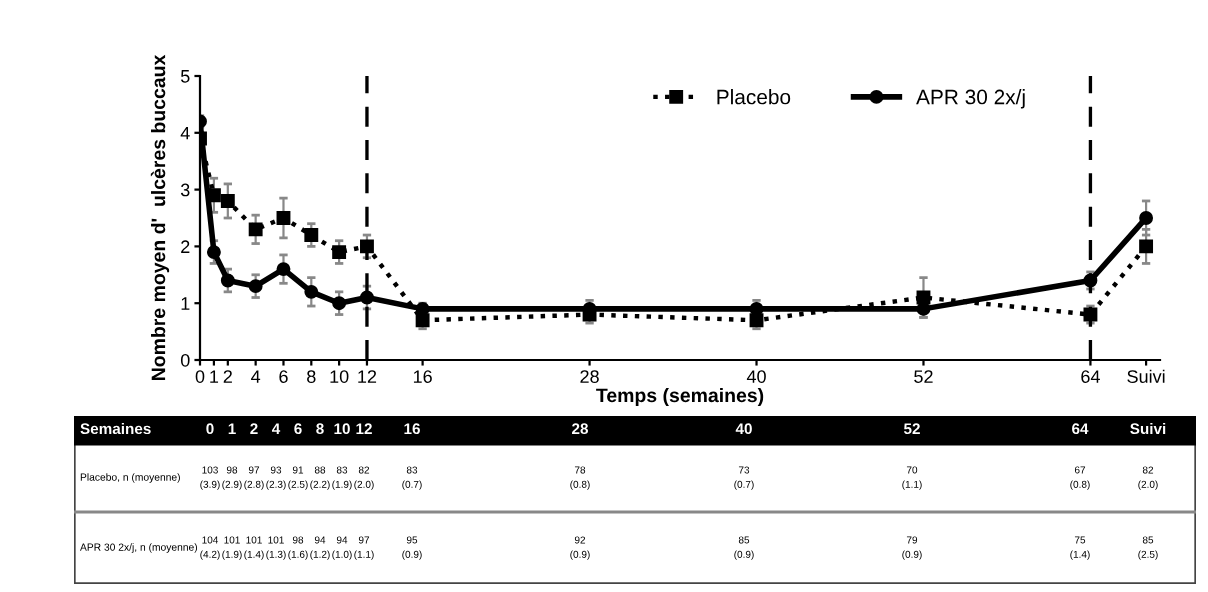  Describe the element at coordinates (185, 76) in the screenshot. I see `y-tick-label: 5` at that location.